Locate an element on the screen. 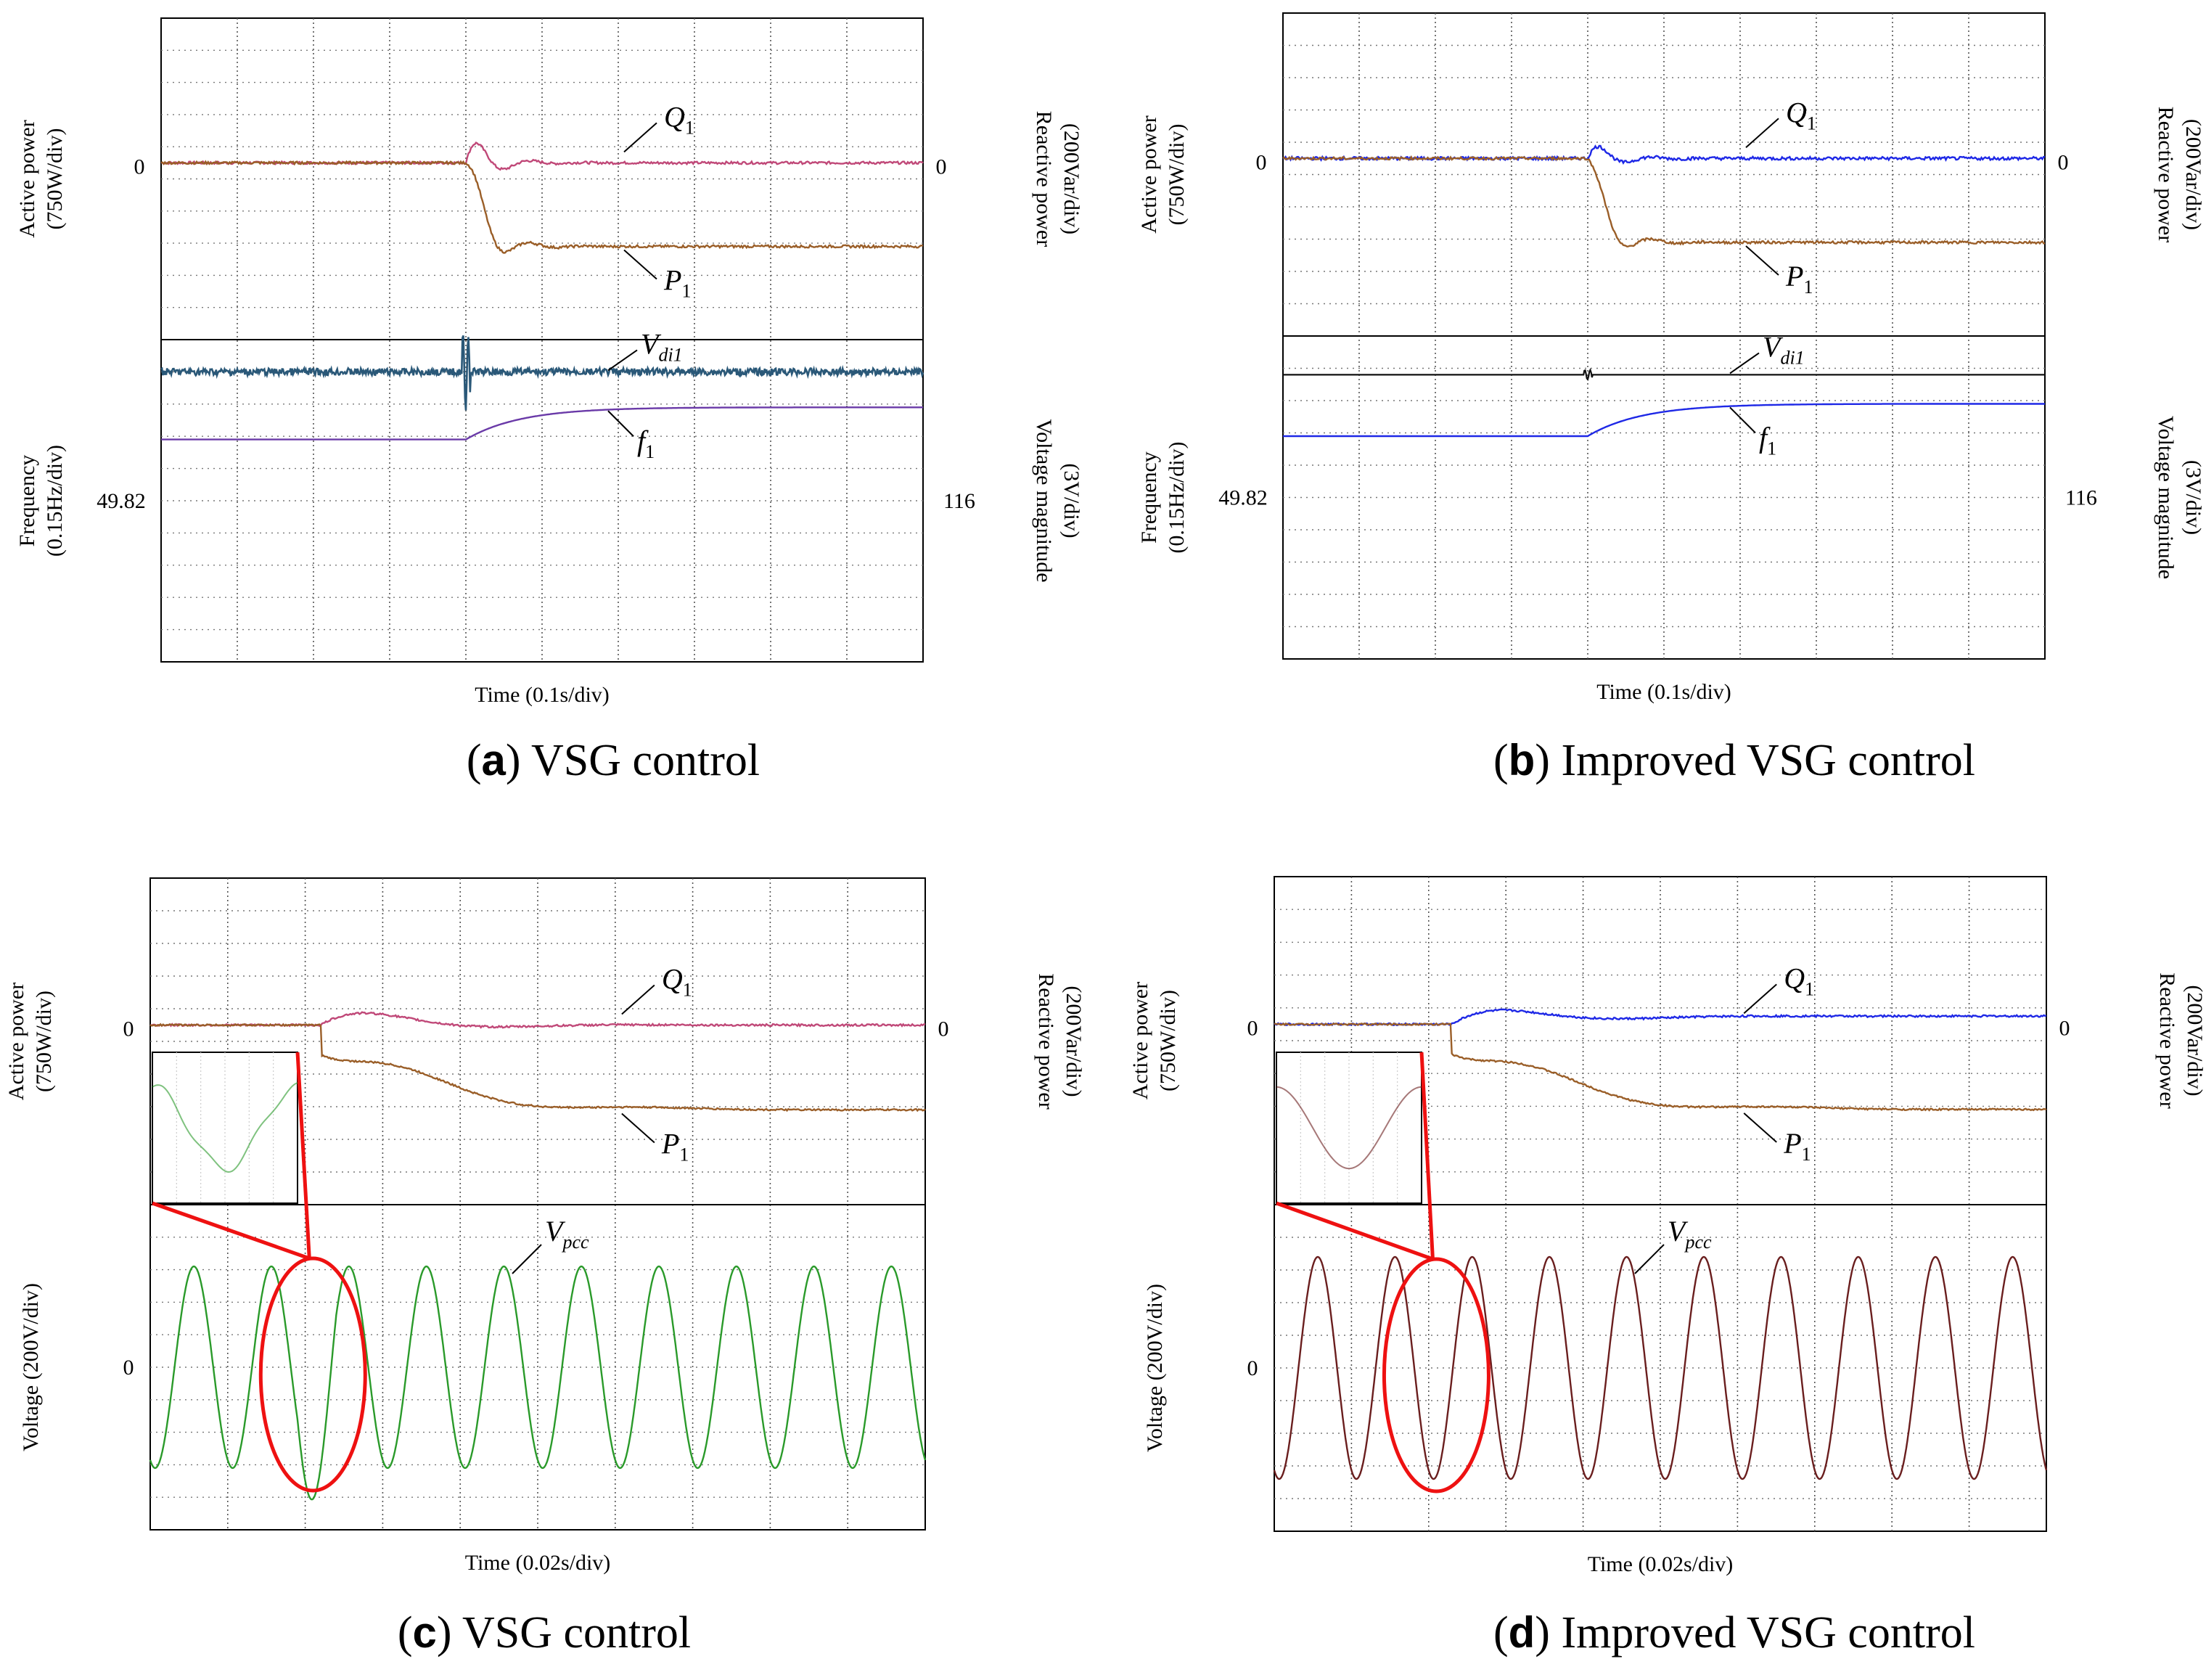 The width and height of the screenshot is (2206, 1680). series-Vdi1 is located at coordinates (542, 373).